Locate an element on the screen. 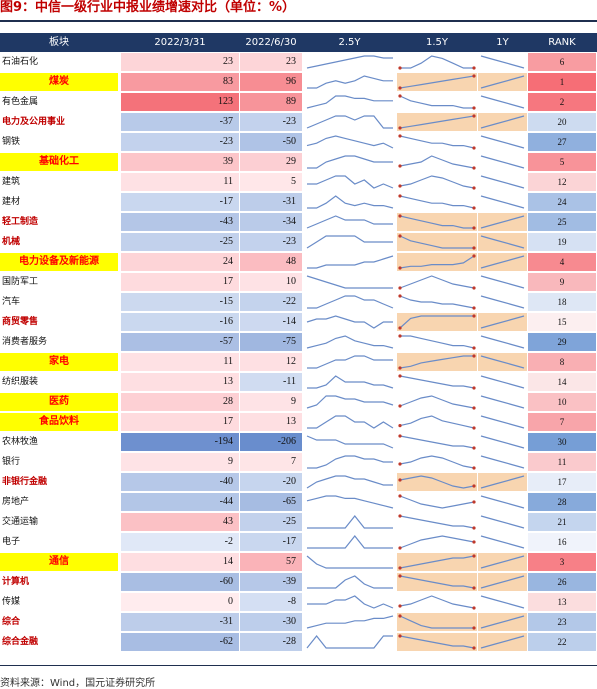  growth-q1: -60 is located at coordinates (180, 582).